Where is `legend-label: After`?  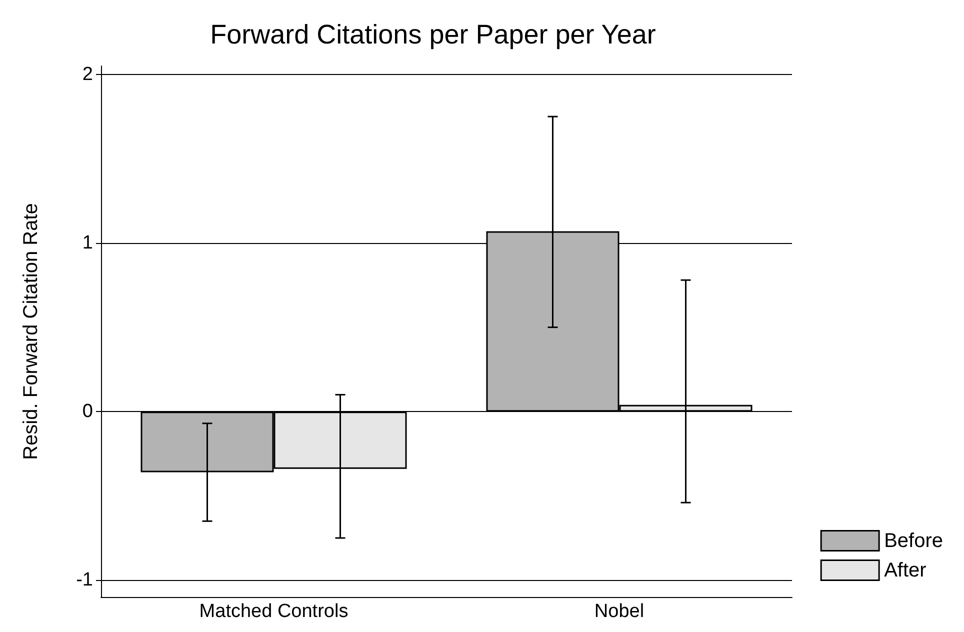
legend-label: After is located at coordinates (905, 570).